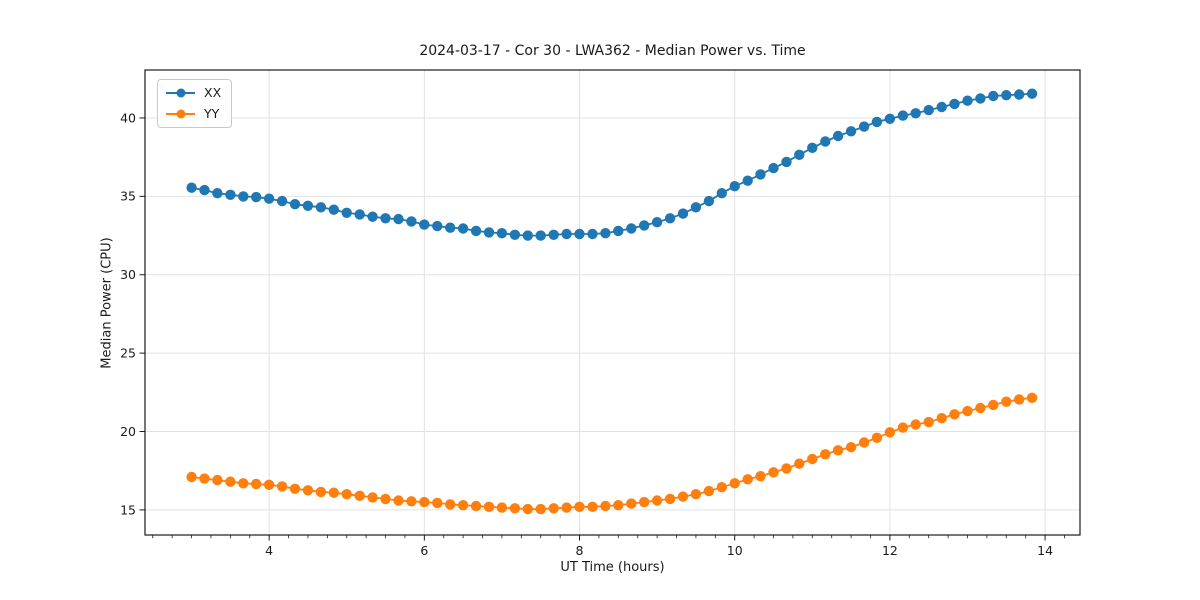 This screenshot has height=600, width=1200. What do you see at coordinates (269, 550) in the screenshot?
I see `x-tick-label: 4` at bounding box center [269, 550].